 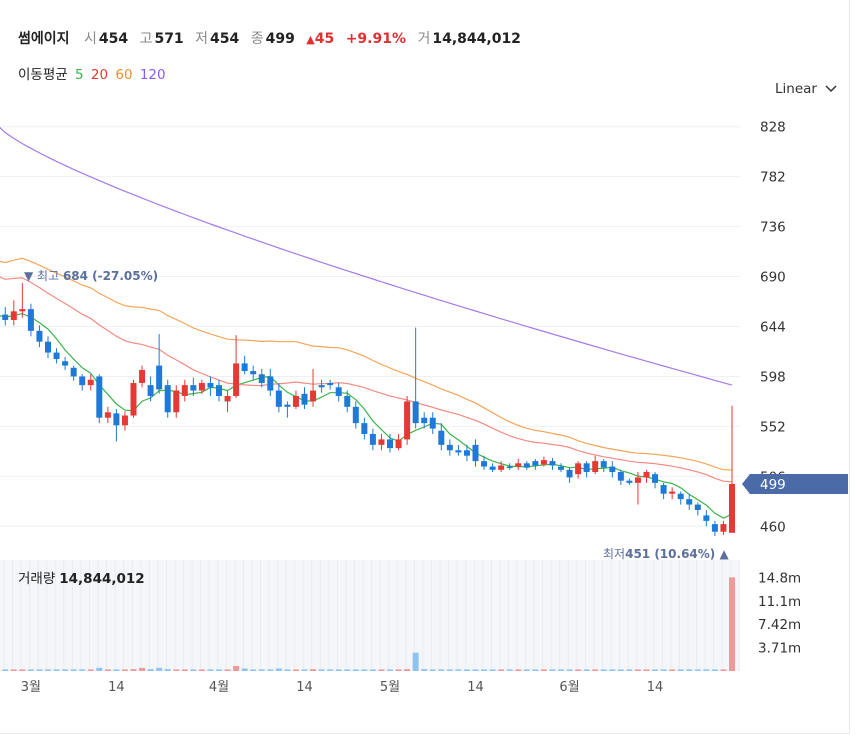 What do you see at coordinates (376, 39) in the screenshot?
I see `change-percent: +9.91%` at bounding box center [376, 39].